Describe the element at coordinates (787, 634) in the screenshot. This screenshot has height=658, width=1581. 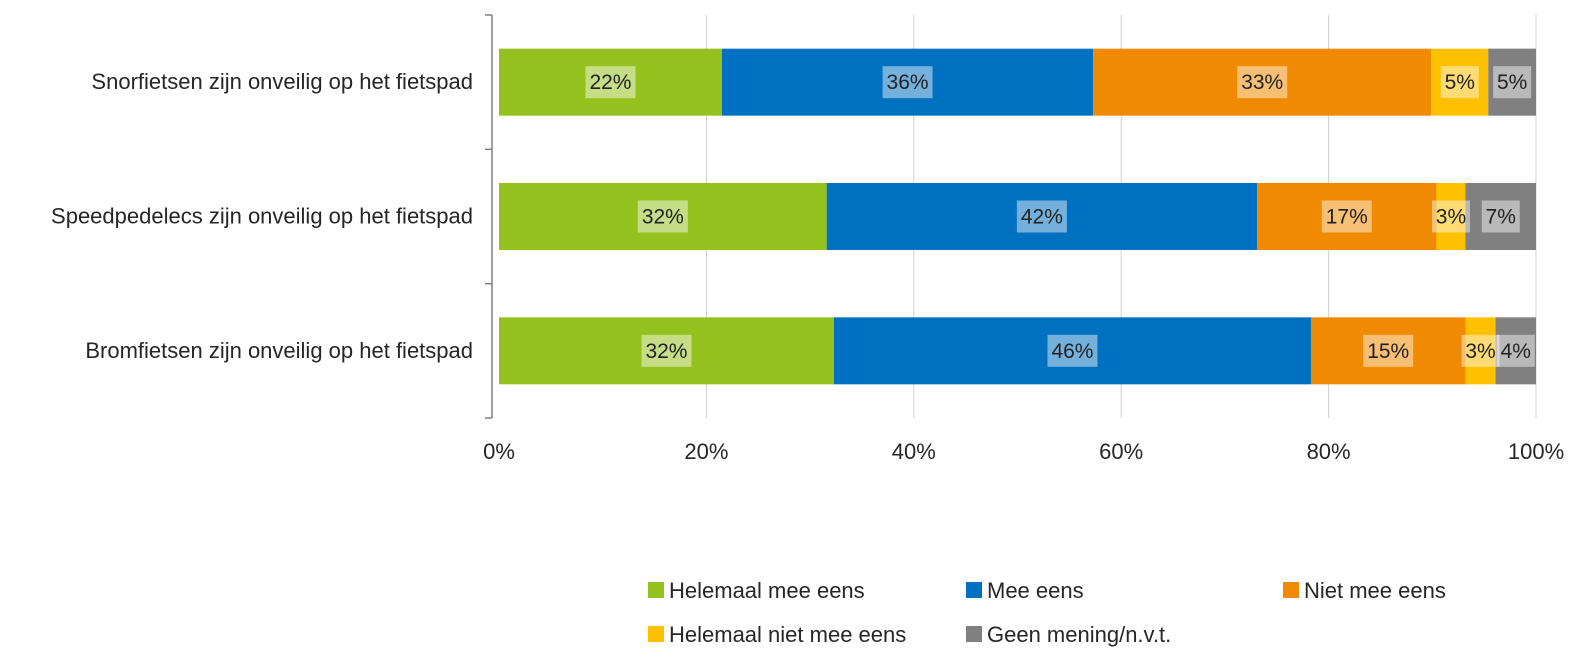
I see `legend-label: Helemaal niet mee eens` at that location.